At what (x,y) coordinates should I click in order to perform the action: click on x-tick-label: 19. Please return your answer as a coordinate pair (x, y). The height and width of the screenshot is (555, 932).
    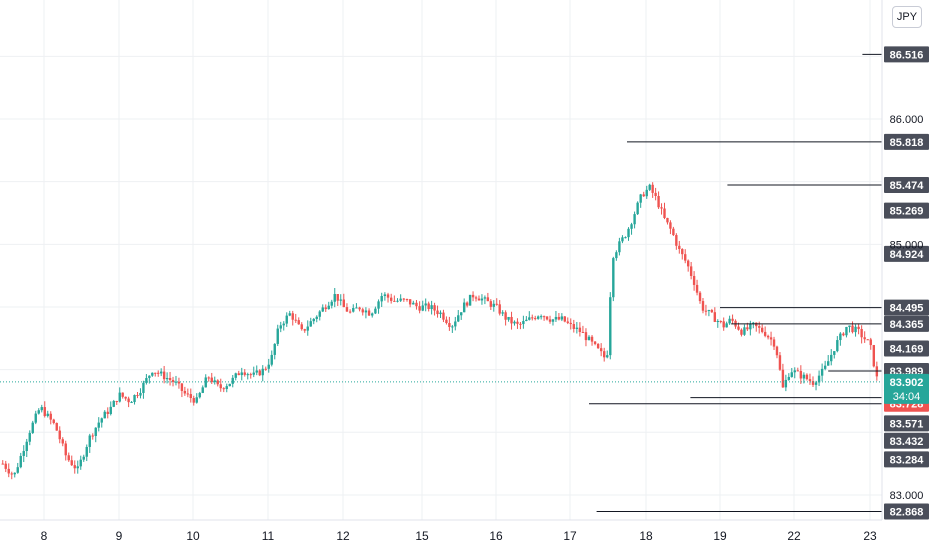
    Looking at the image, I should click on (720, 536).